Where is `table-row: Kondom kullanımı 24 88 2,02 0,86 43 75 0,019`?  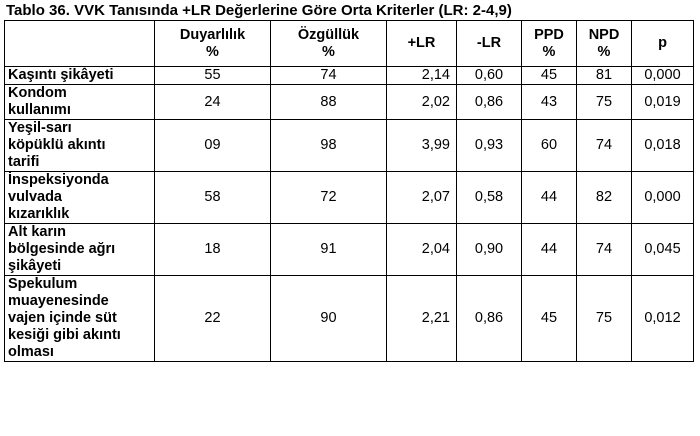 table-row: Kondom kullanımı 24 88 2,02 0,86 43 75 0,019 is located at coordinates (349, 102).